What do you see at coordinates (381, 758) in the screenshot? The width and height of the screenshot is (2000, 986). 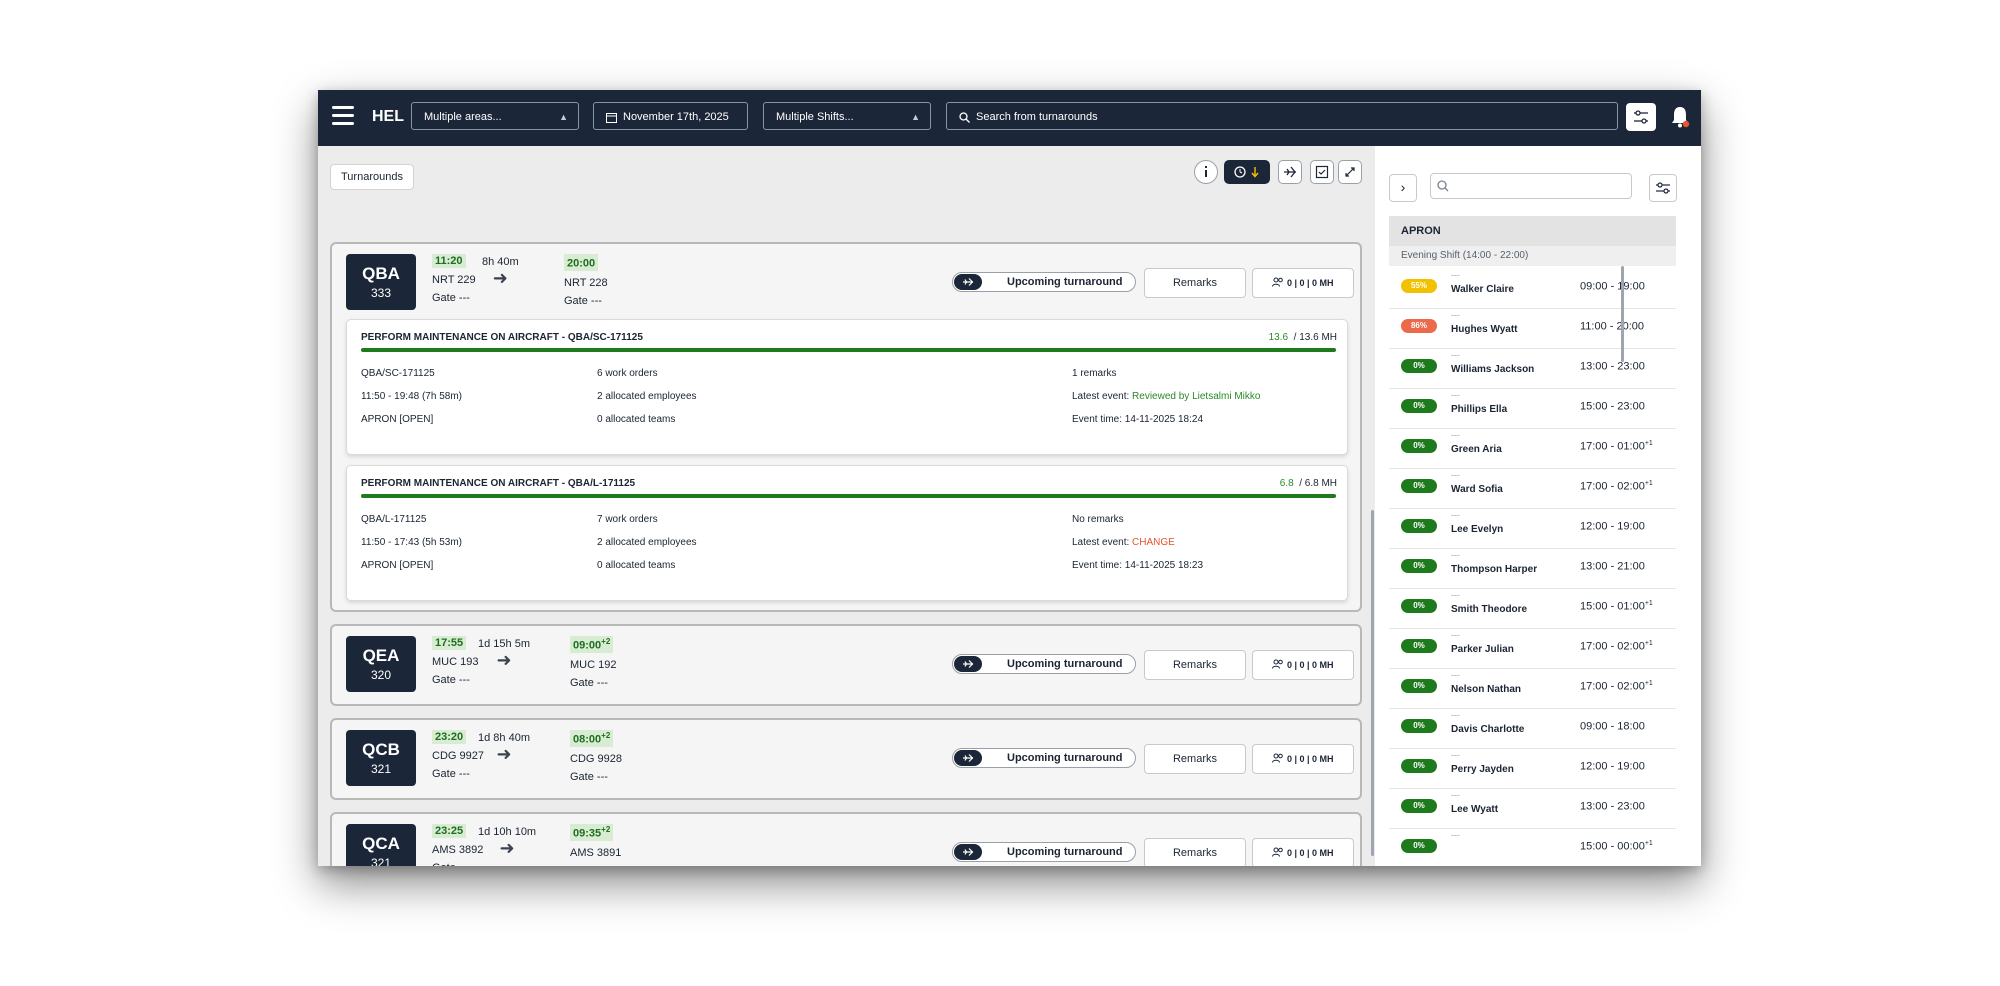 I see `aircraft-badge: QCB 321` at bounding box center [381, 758].